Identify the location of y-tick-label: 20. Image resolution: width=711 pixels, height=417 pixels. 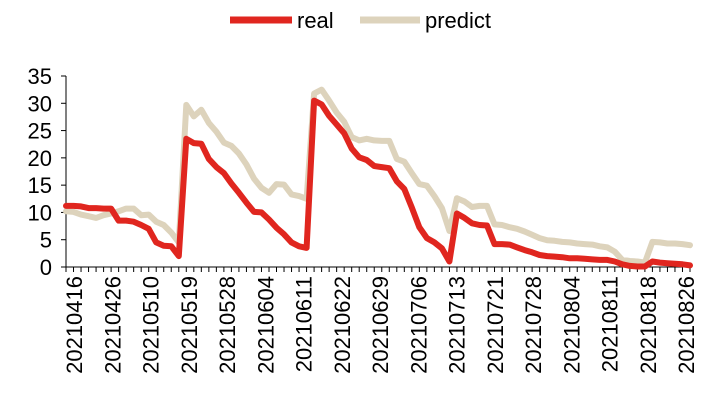
(40, 158).